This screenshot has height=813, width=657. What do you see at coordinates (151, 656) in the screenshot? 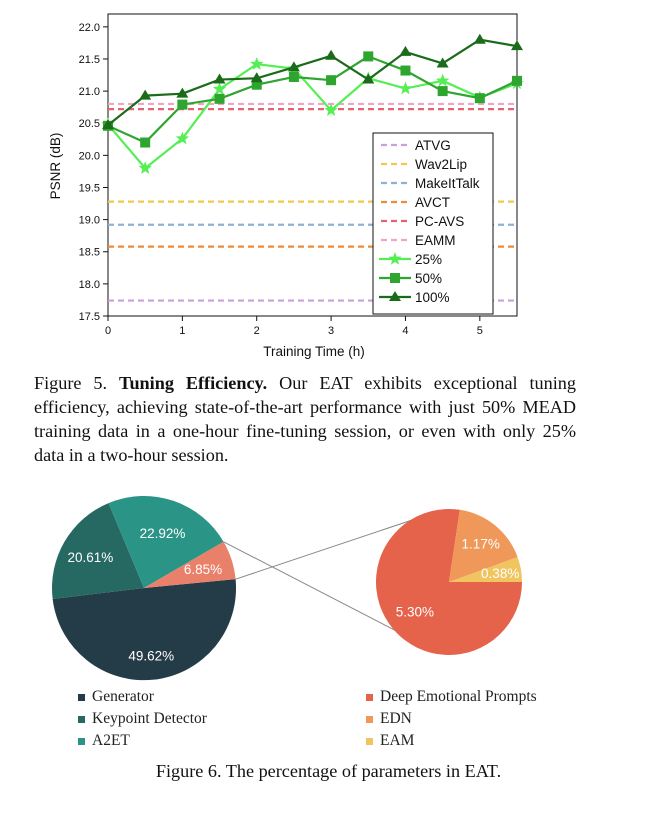
I see `slice-label: 49.62%` at bounding box center [151, 656].